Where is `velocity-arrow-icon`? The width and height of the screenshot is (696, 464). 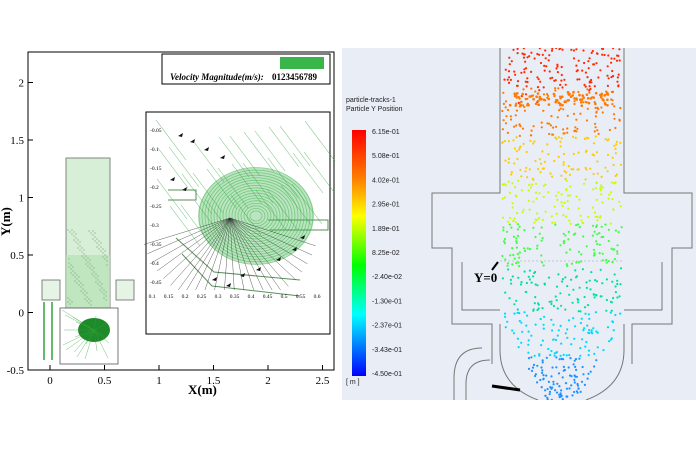
velocity-arrow-icon is located at coordinates (206, 149).